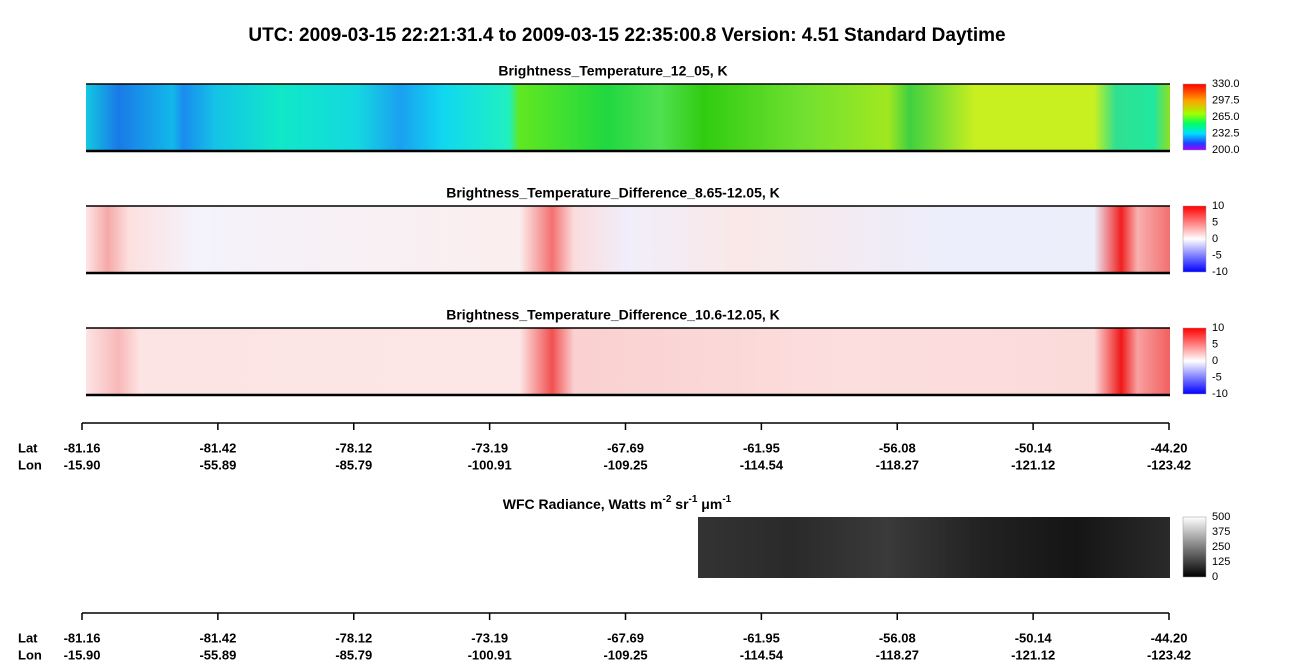 The image size is (1300, 667). What do you see at coordinates (1221, 547) in the screenshot?
I see `colorbar-label: 250` at bounding box center [1221, 547].